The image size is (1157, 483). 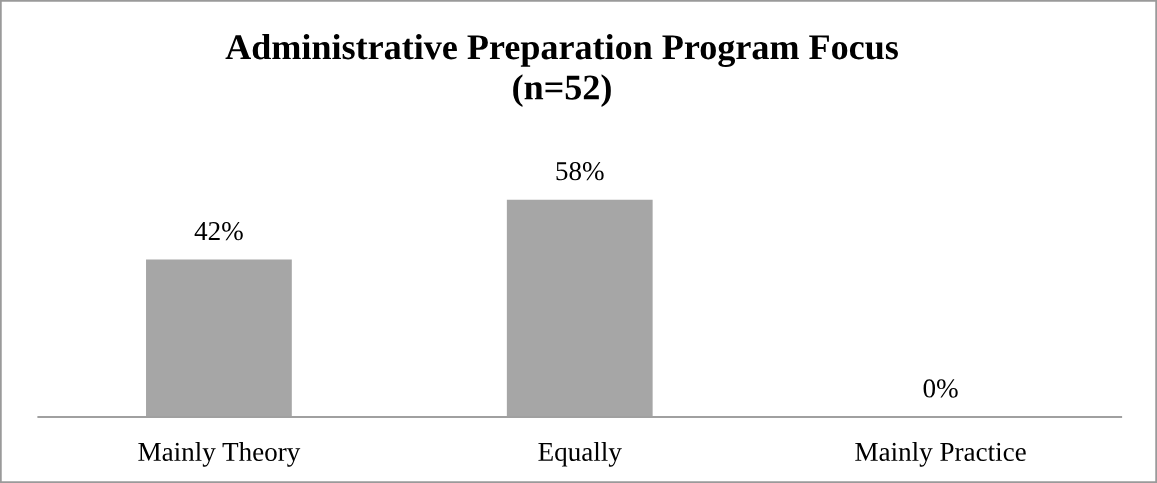 I want to click on data-label: 42%, so click(x=218, y=231).